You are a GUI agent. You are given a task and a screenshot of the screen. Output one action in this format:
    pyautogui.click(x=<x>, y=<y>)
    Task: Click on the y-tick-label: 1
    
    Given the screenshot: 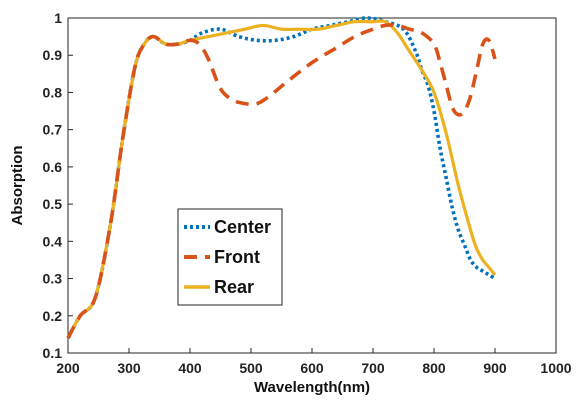 What is the action you would take?
    pyautogui.click(x=58, y=18)
    